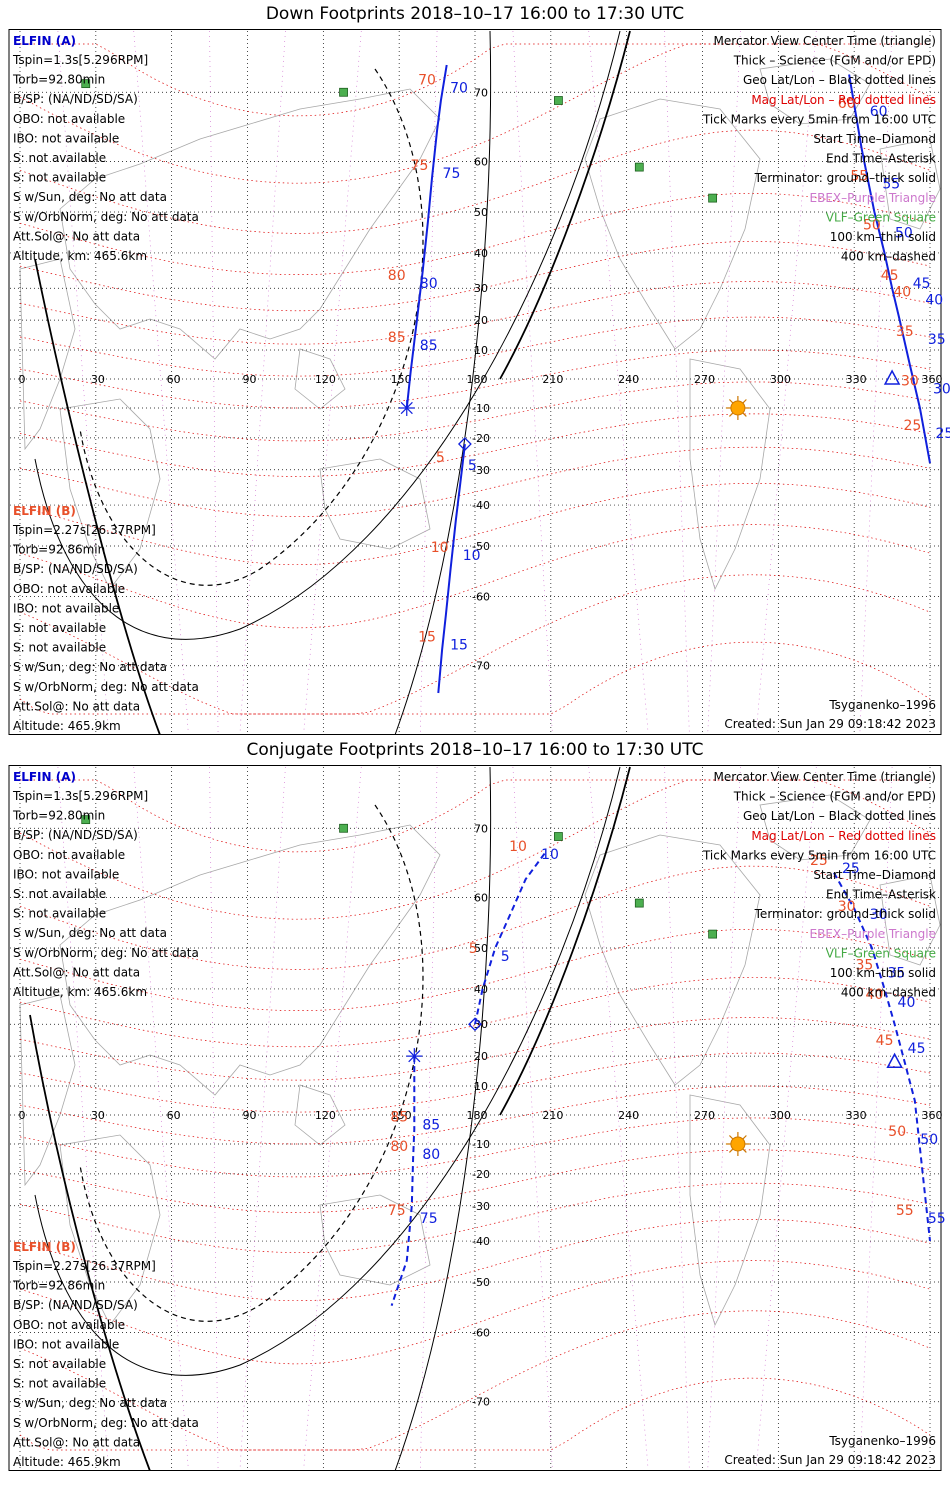  What do you see at coordinates (472, 556) in the screenshot?
I see `track-tick-label-blue: 10` at bounding box center [472, 556].